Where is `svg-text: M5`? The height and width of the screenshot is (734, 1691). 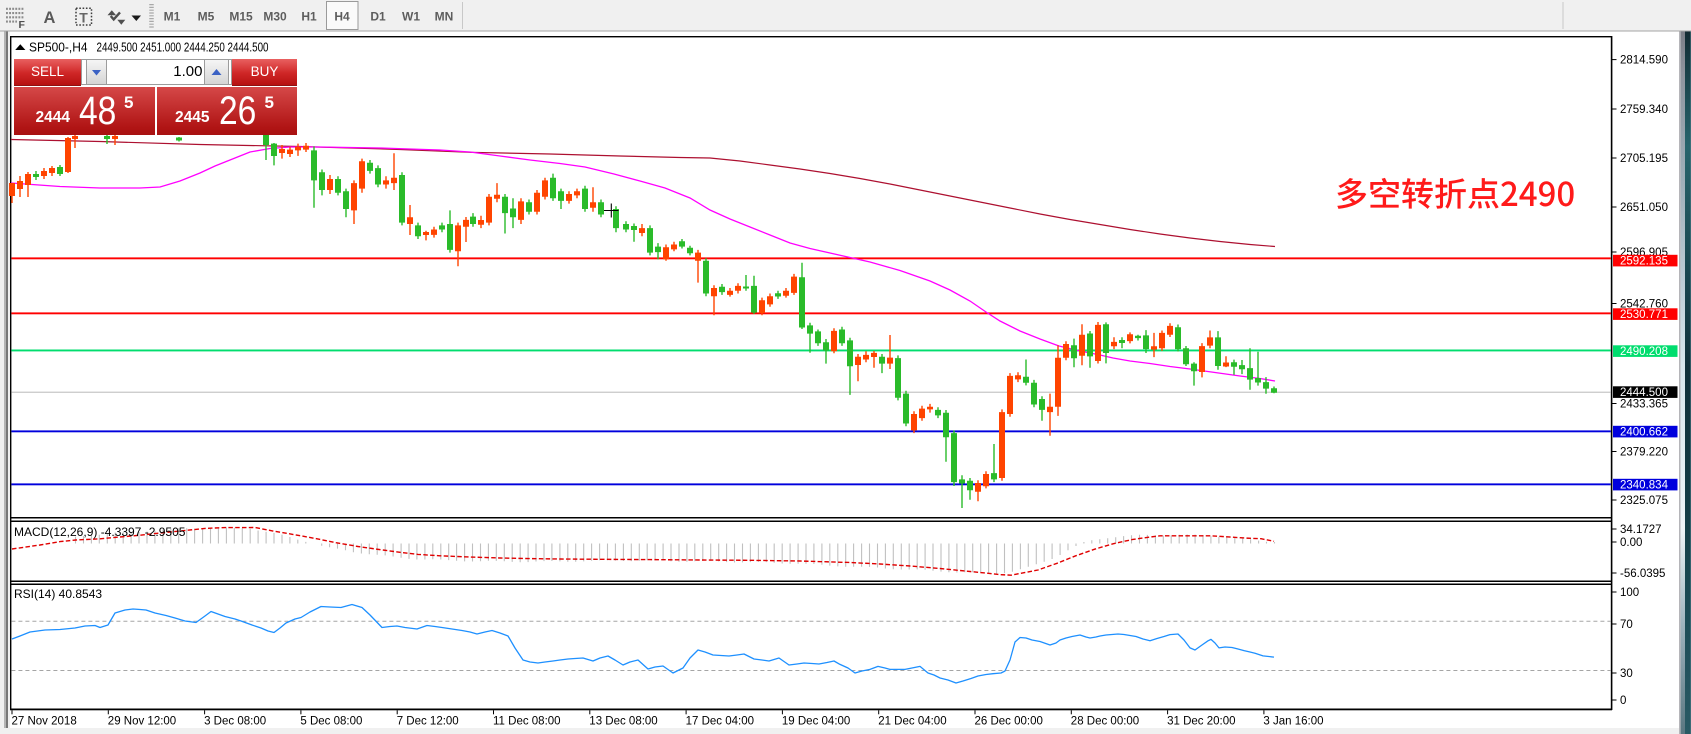 svg-text: M5 is located at coordinates (206, 17).